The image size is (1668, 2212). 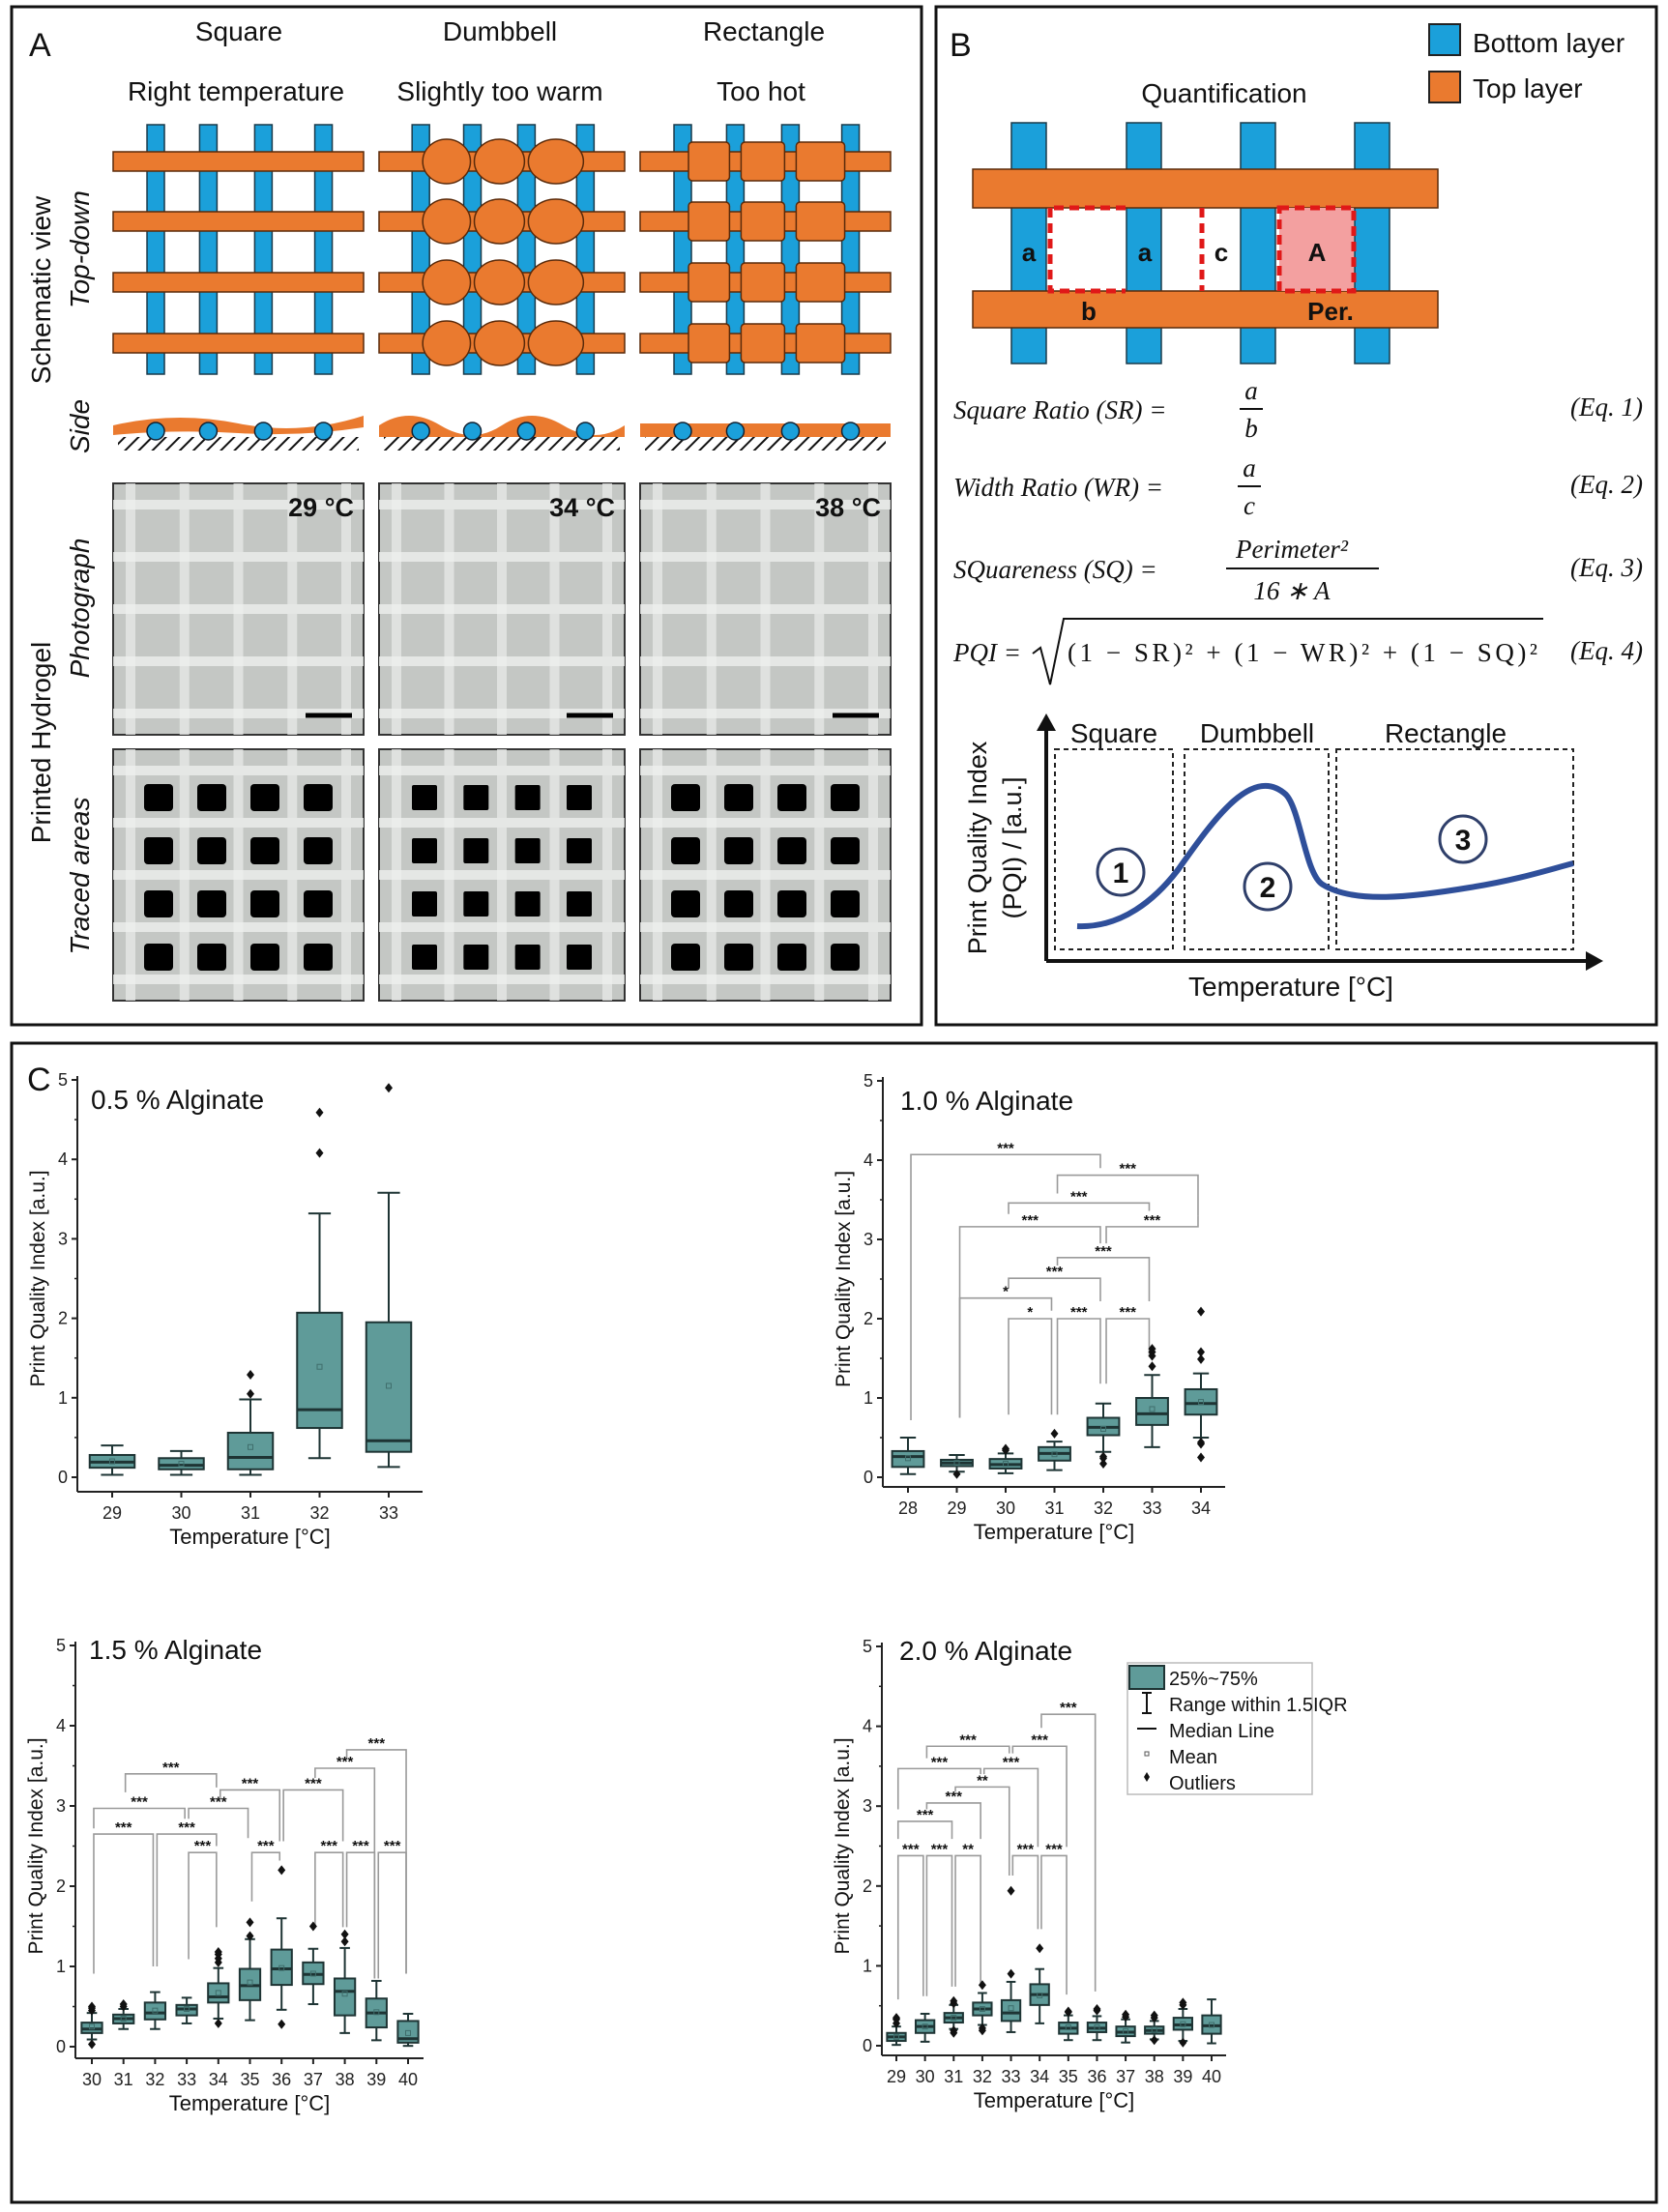 I want to click on schematic-side-view, so click(x=502, y=433).